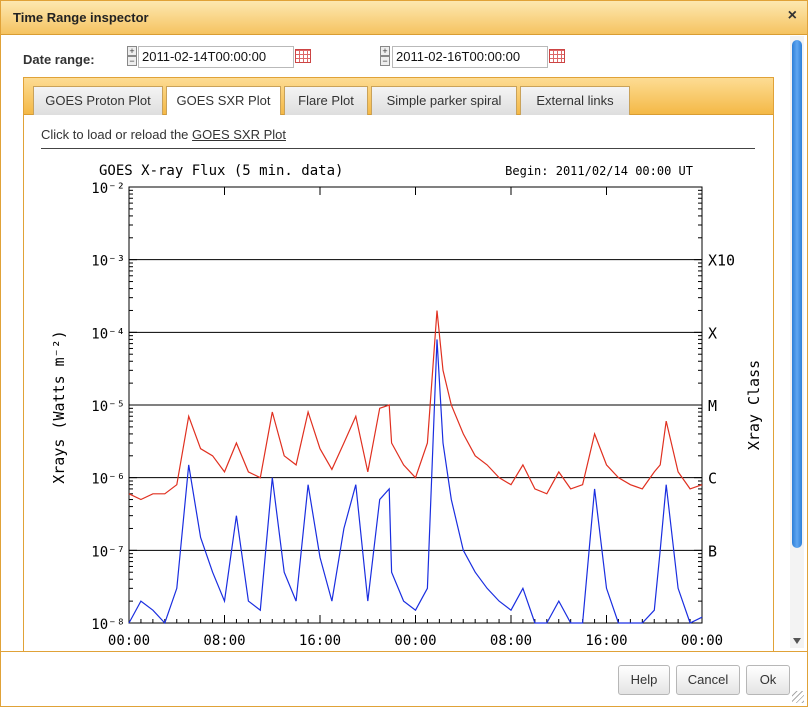 Image resolution: width=808 pixels, height=707 pixels. I want to click on ok-button: Ok, so click(768, 680).